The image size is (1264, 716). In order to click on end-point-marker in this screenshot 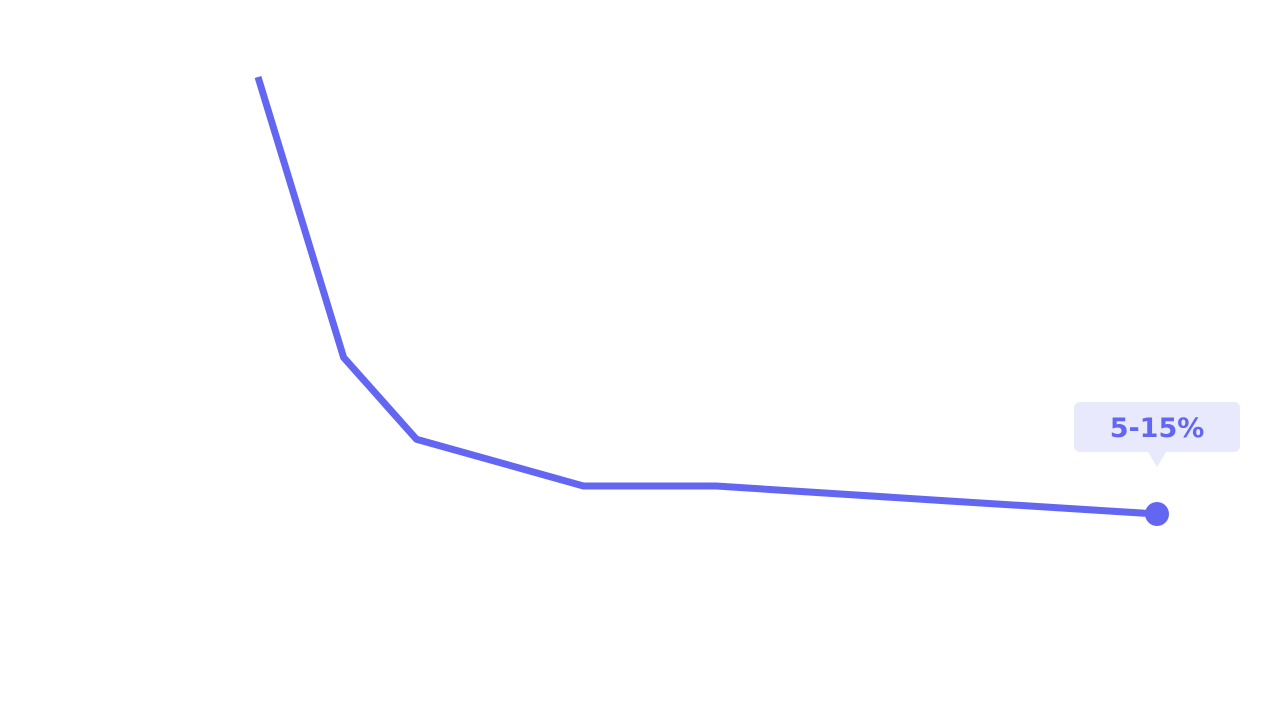, I will do `click(1157, 514)`.